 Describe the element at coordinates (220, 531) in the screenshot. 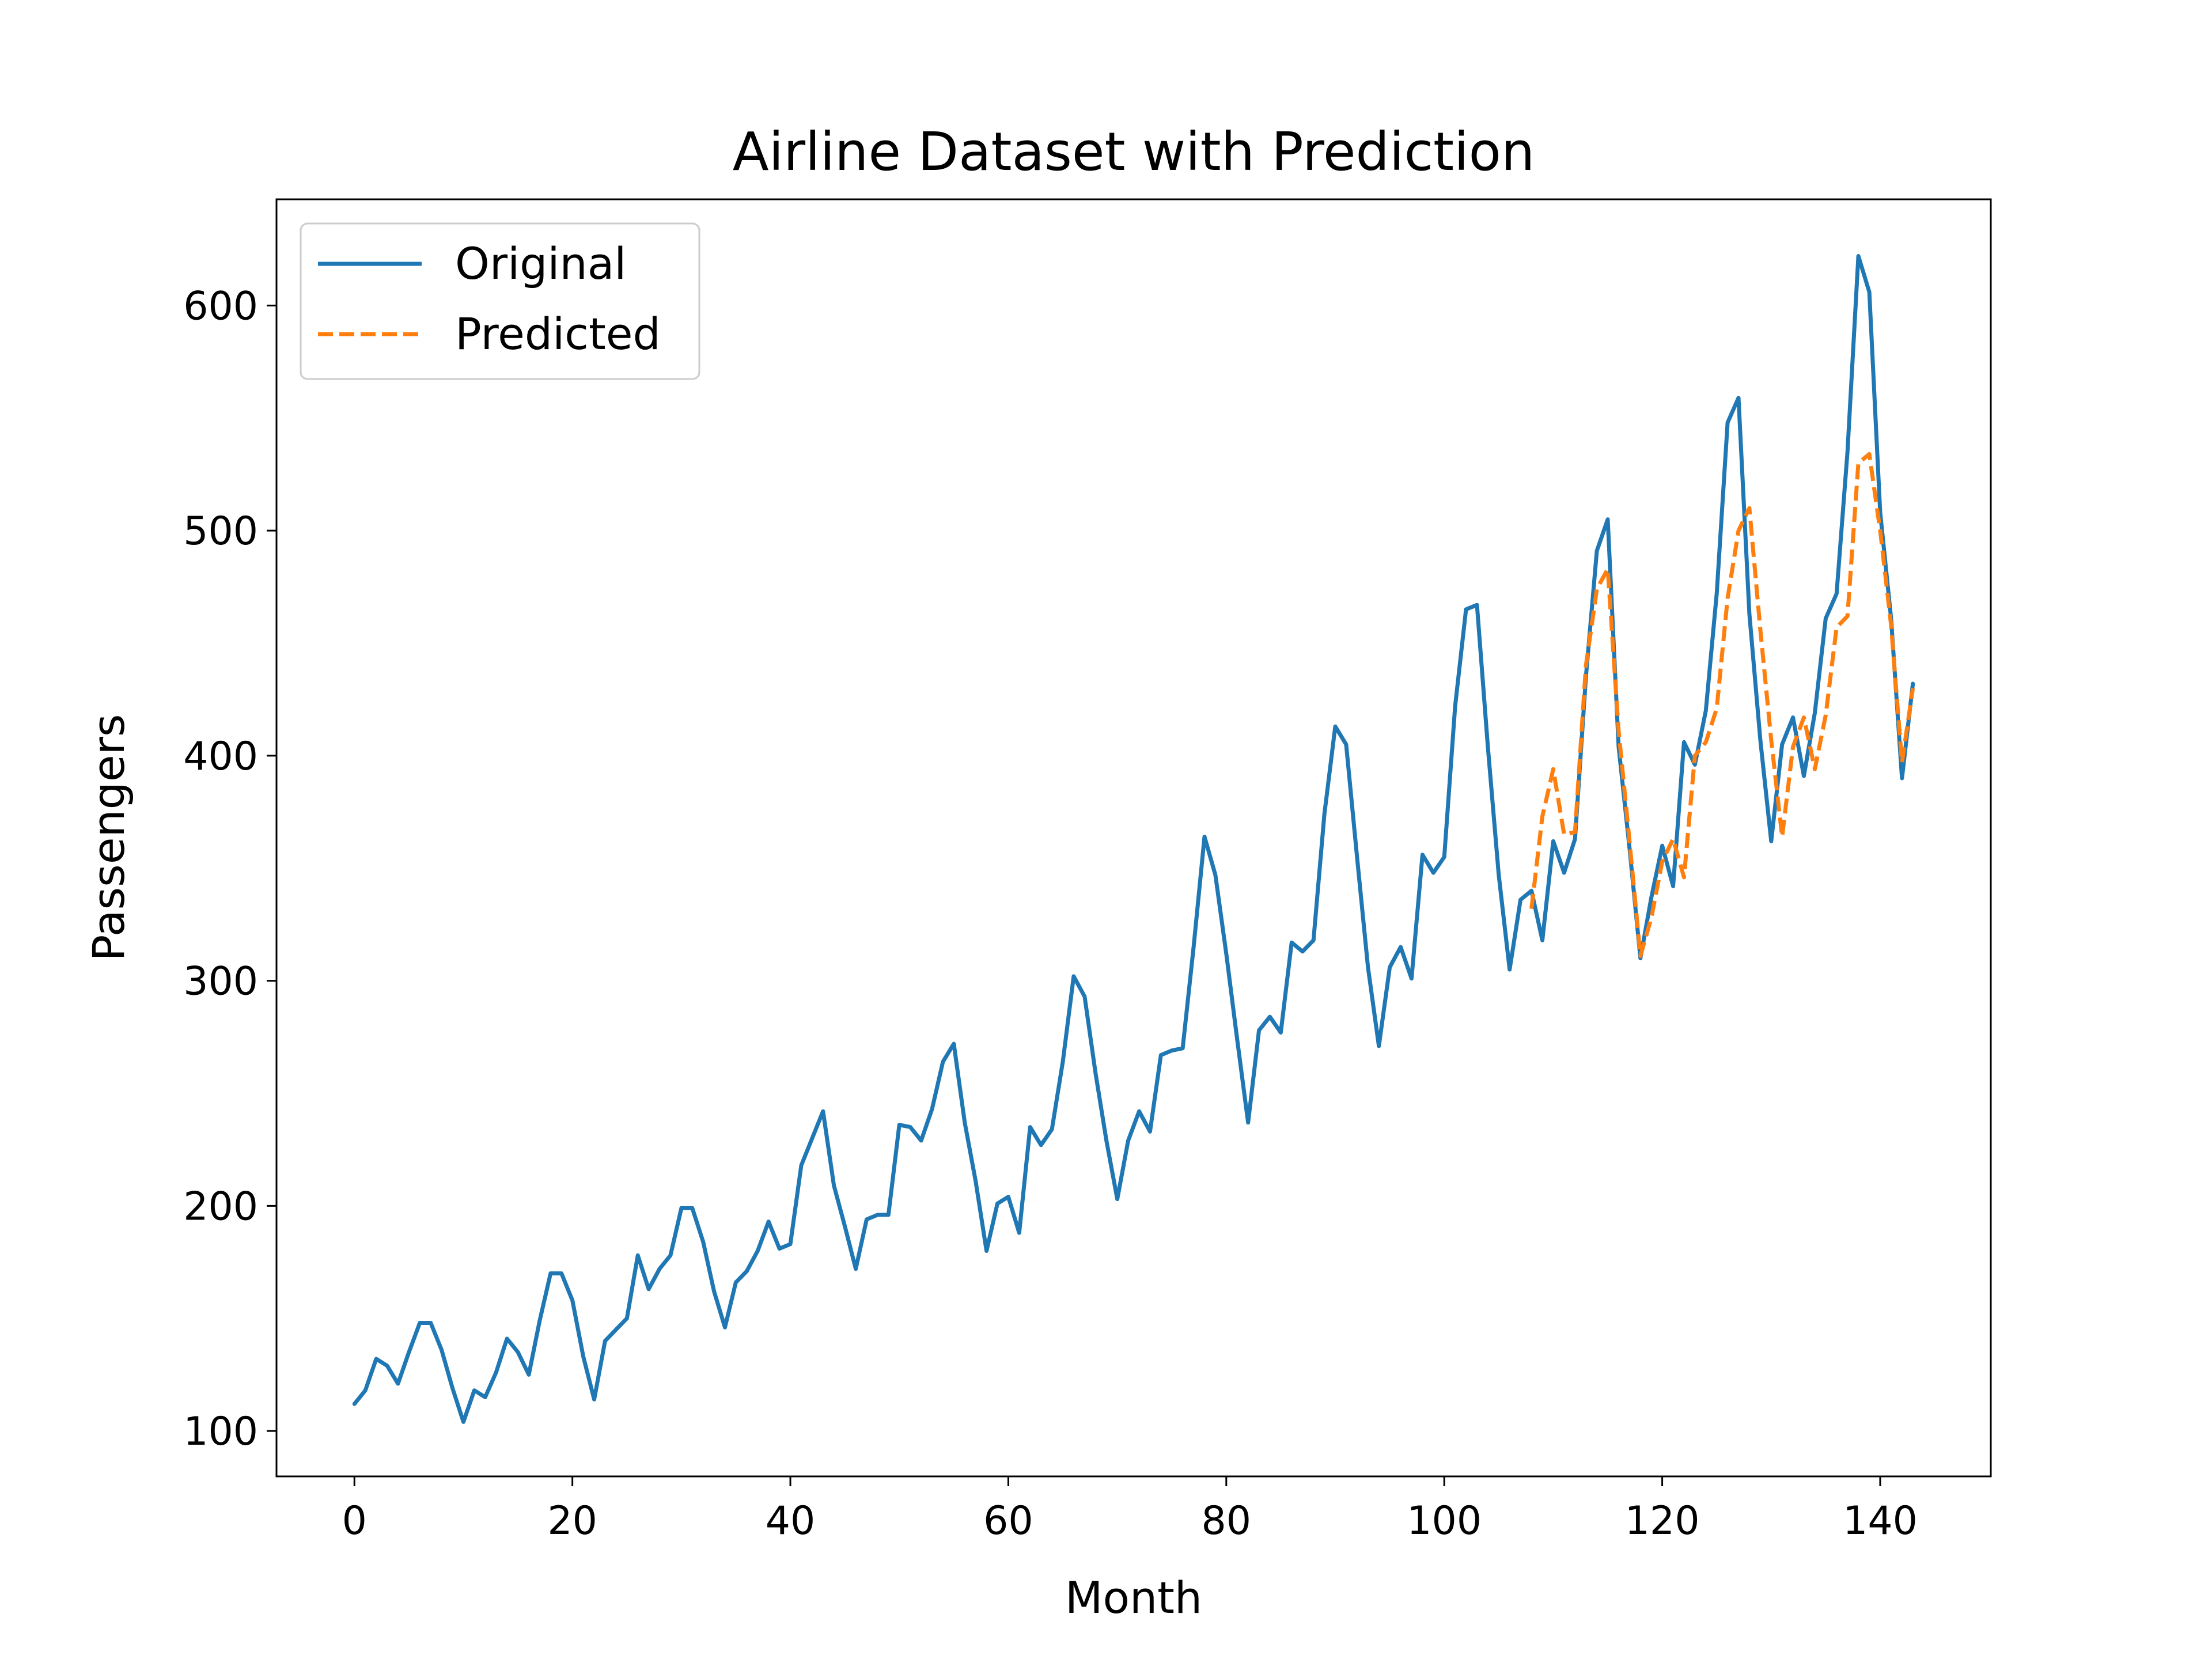

I see `y-tick-label-4: 500` at that location.